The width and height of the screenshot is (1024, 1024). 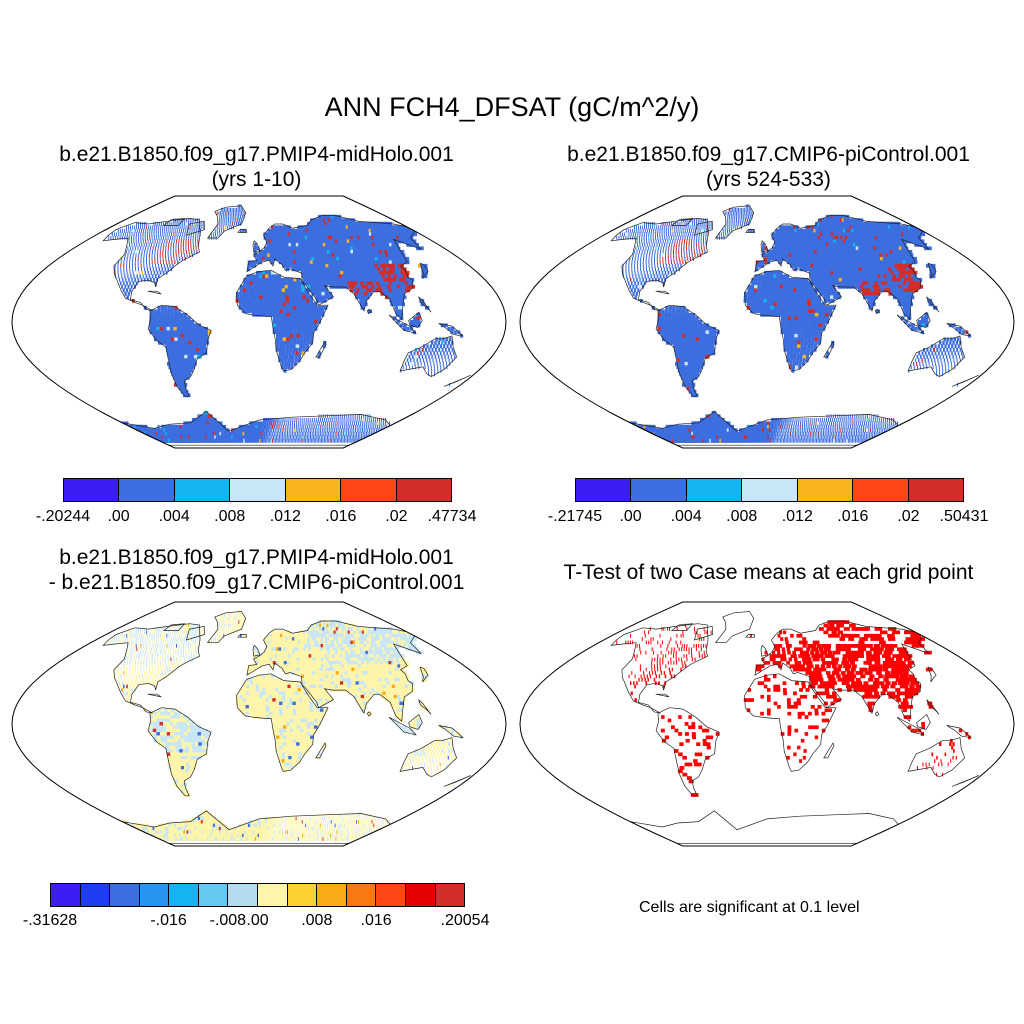 I want to click on colorbar-tick-label: .50431, so click(x=964, y=516).